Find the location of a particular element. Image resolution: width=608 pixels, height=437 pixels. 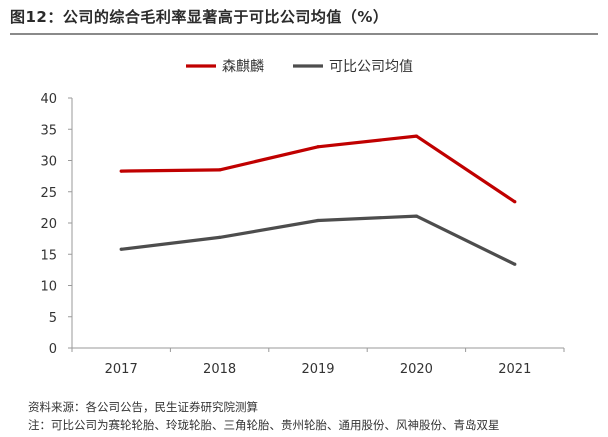

x-tick-label: 2019 is located at coordinates (317, 369).